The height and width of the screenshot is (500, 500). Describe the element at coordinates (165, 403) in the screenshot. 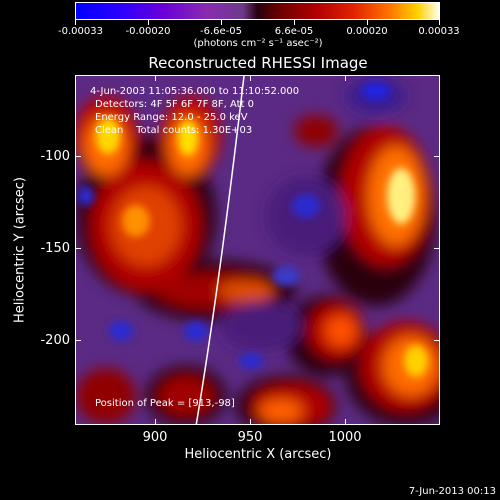

I see `info-peak-position: Position of Peak = [913,-98]` at that location.